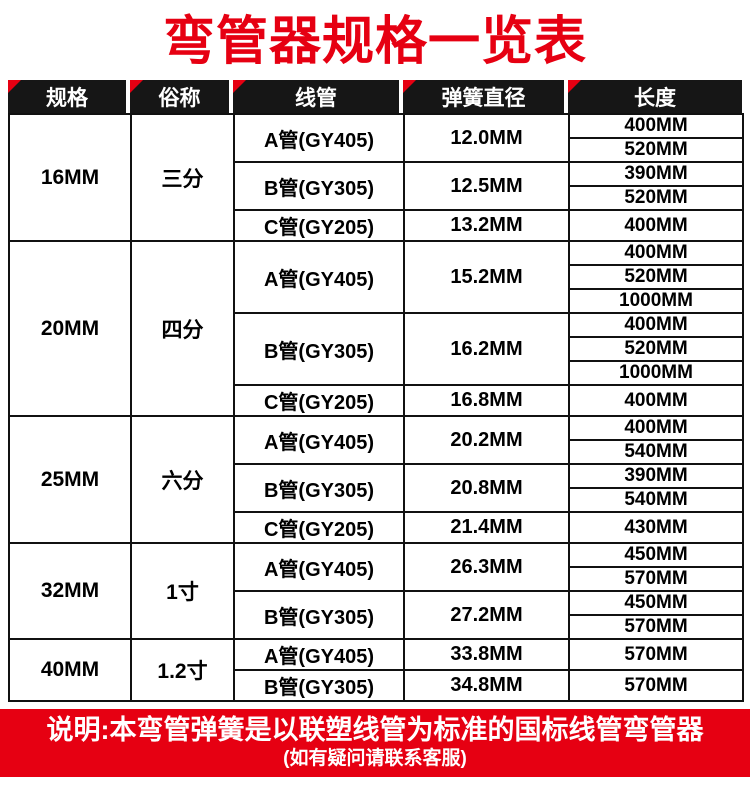  Describe the element at coordinates (70, 328) in the screenshot. I see `spec-cell: 20MM` at that location.